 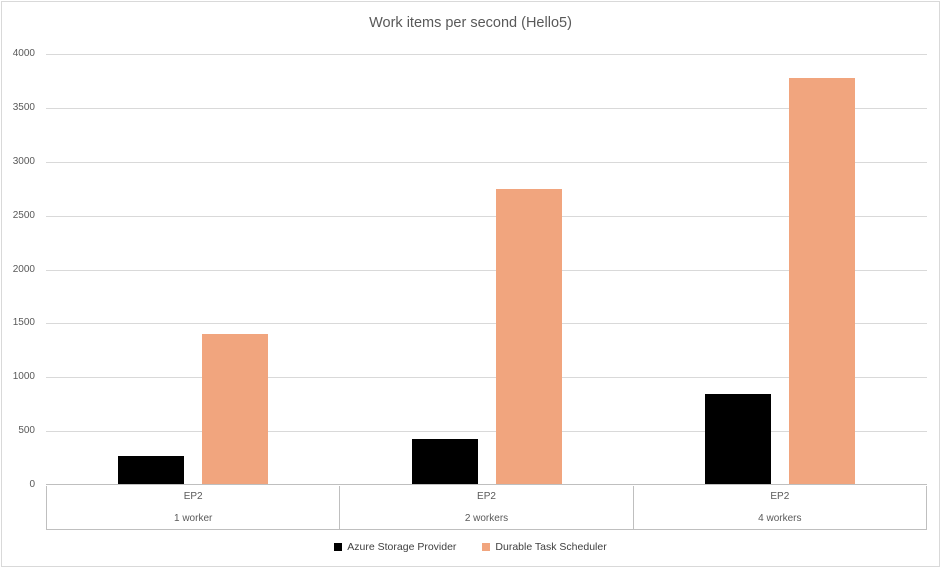 What do you see at coordinates (23, 269) in the screenshot?
I see `y-tick-label: 2000` at bounding box center [23, 269].